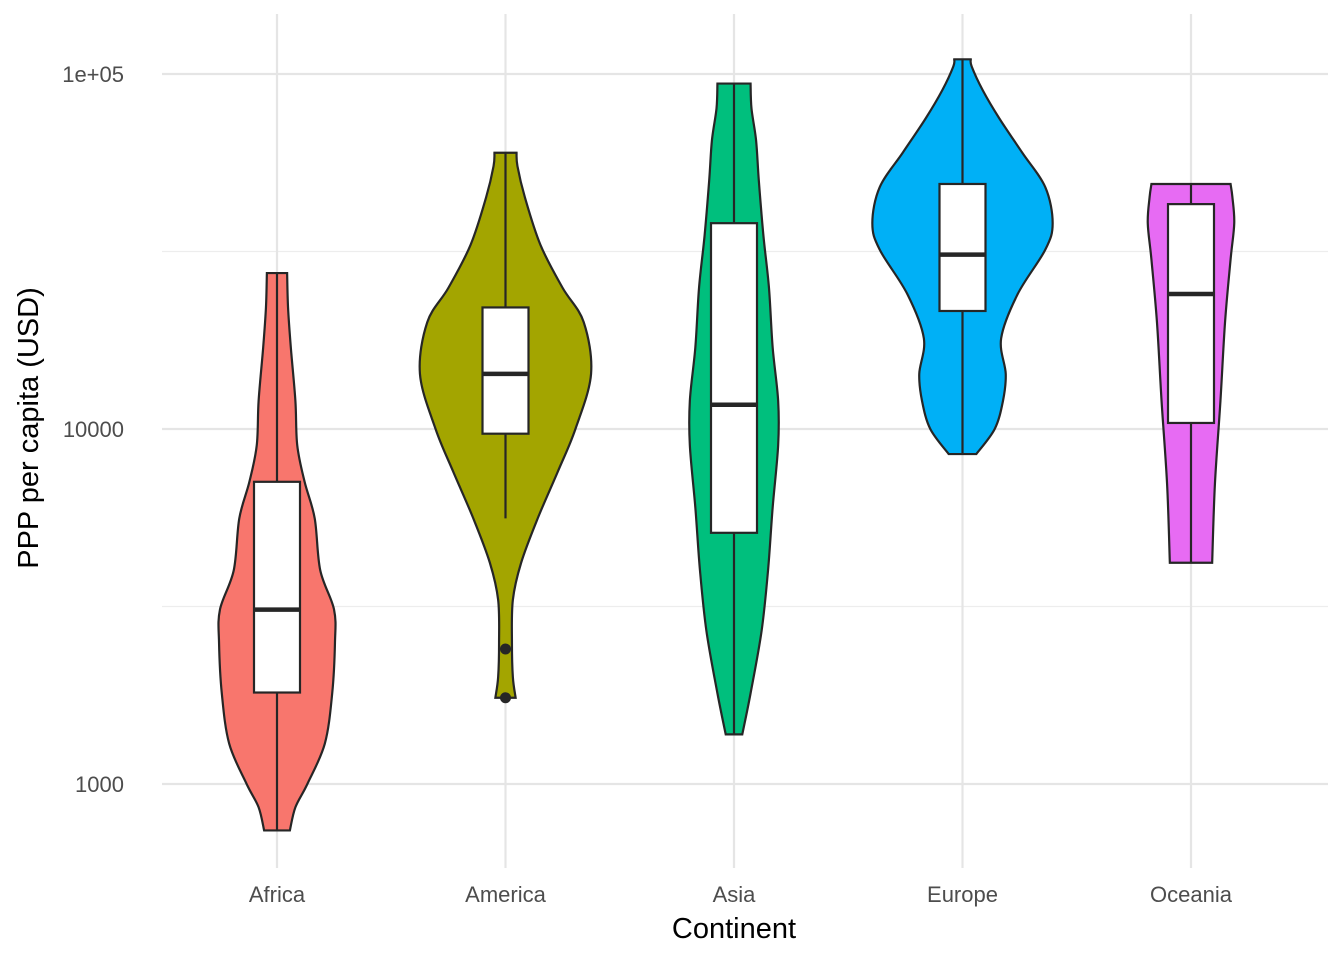 Image resolution: width=1344 pixels, height=960 pixels. I want to click on y-axis-ticks: 1000 10000 1e+05, so click(93, 429).